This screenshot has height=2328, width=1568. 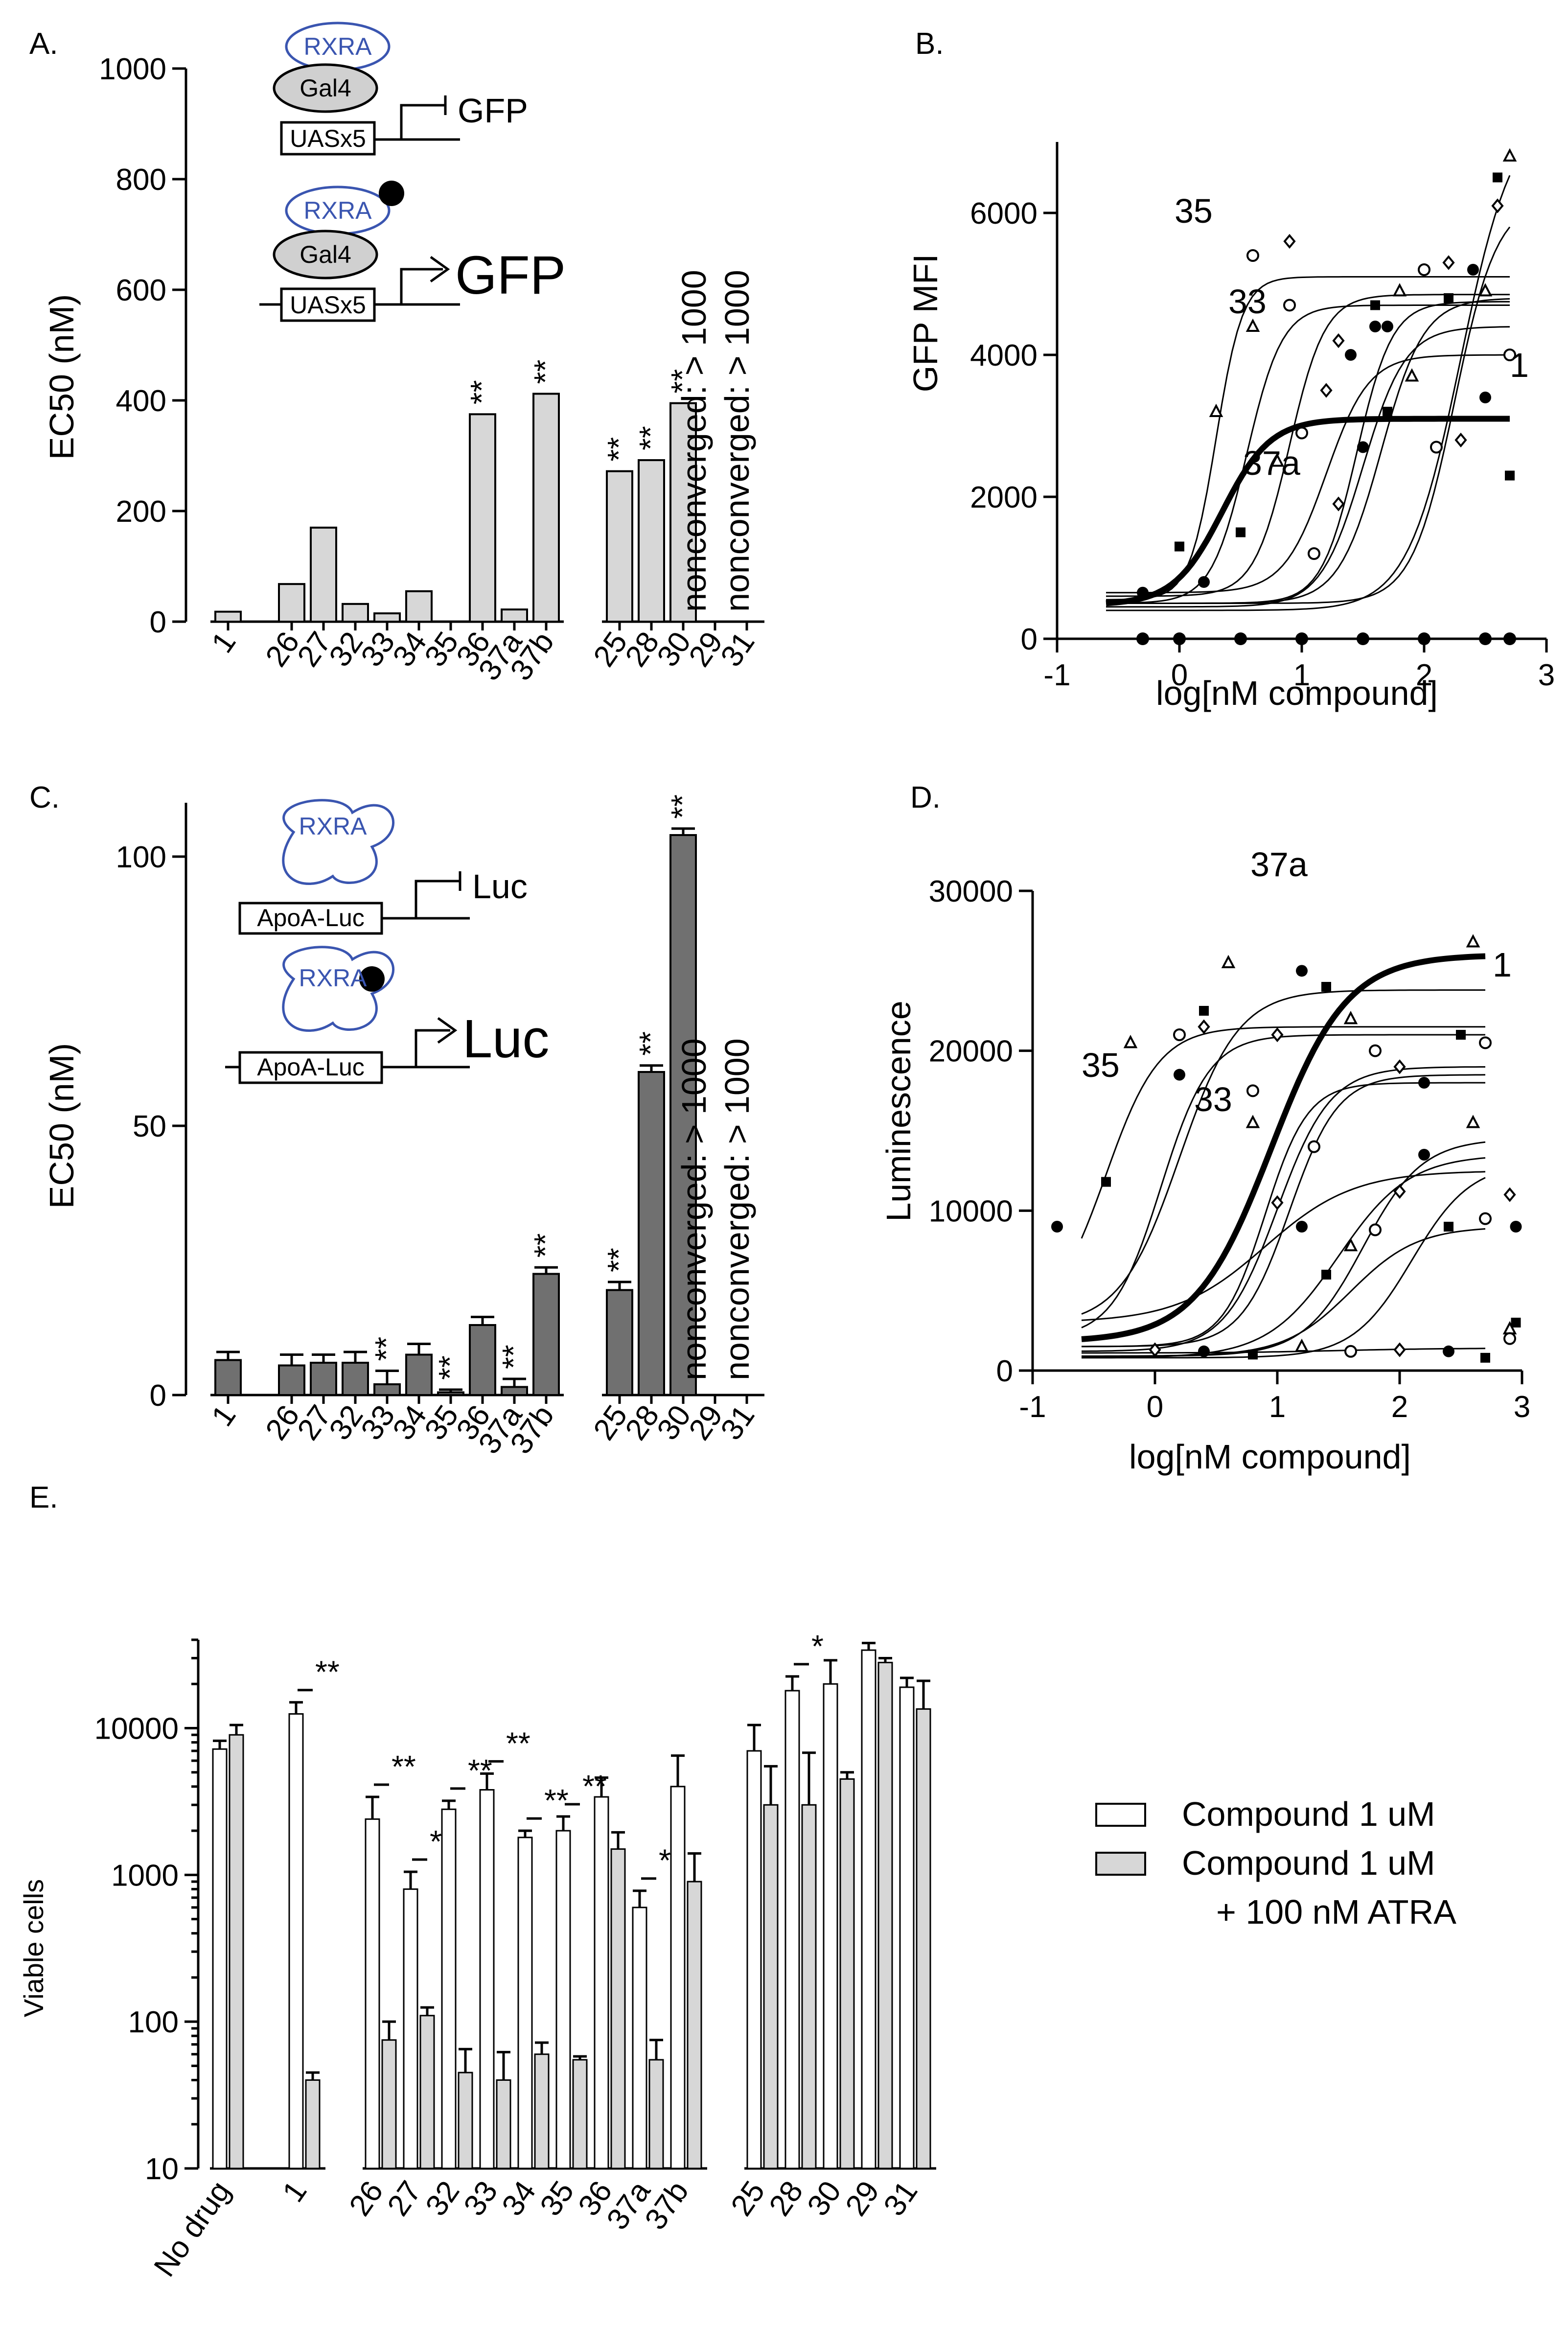 What do you see at coordinates (328, 138) in the screenshot?
I see `uas-label-1: UASx5` at bounding box center [328, 138].